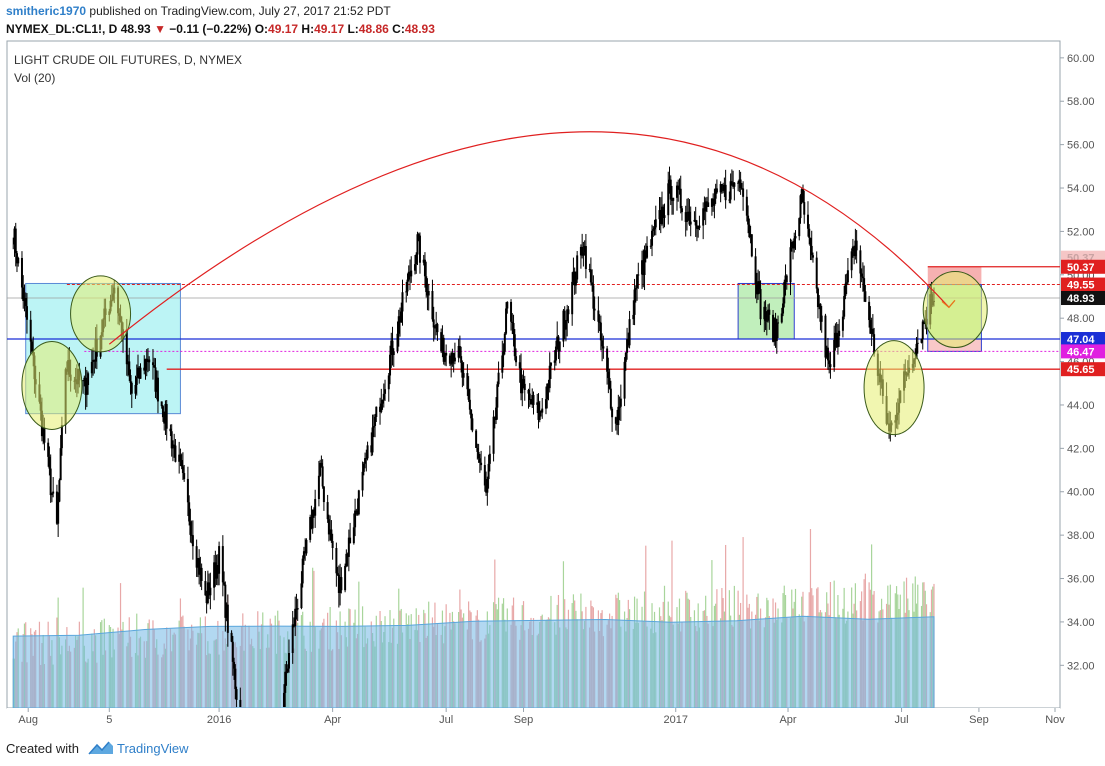 The width and height of the screenshot is (1105, 766). What do you see at coordinates (332, 720) in the screenshot?
I see `x-tick-label: Apr` at bounding box center [332, 720].